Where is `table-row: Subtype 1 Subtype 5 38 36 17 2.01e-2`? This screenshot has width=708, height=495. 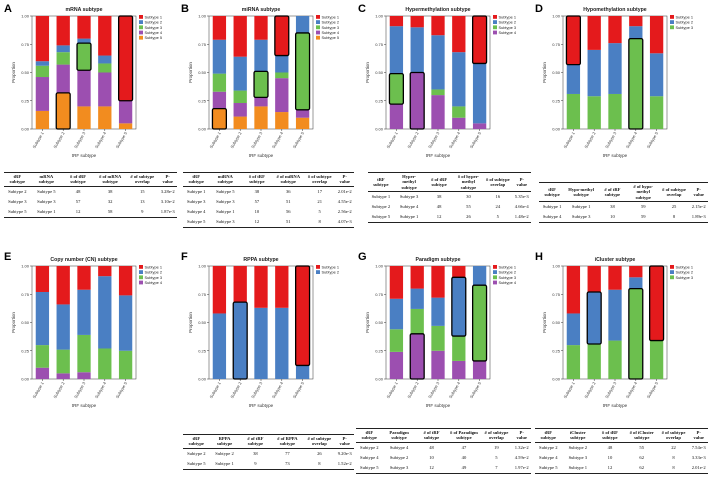
table-row: Subtype 1 Subtype 5 38 36 17 2.01e-2 is located at coordinates (268, 191).